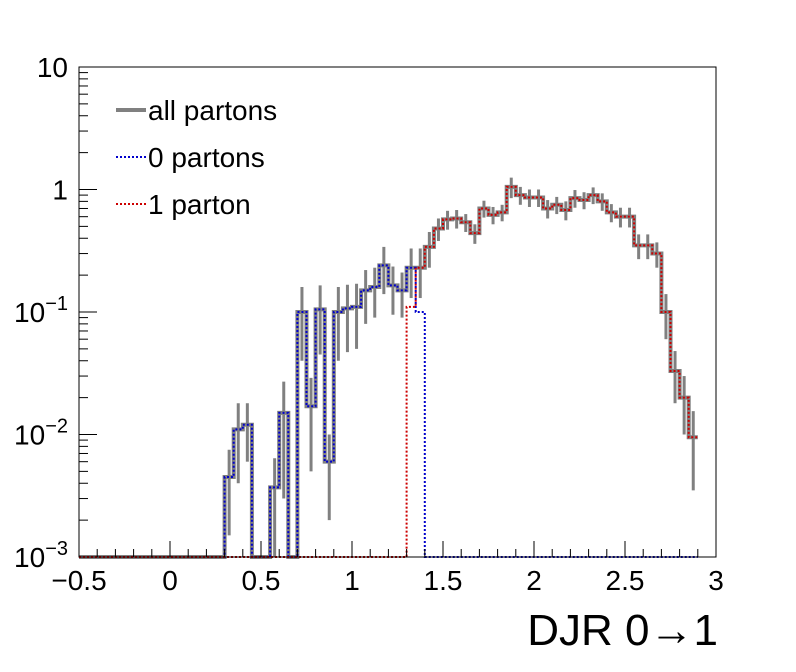  What do you see at coordinates (625, 580) in the screenshot?
I see `x-tick-label: 2.5` at bounding box center [625, 580].